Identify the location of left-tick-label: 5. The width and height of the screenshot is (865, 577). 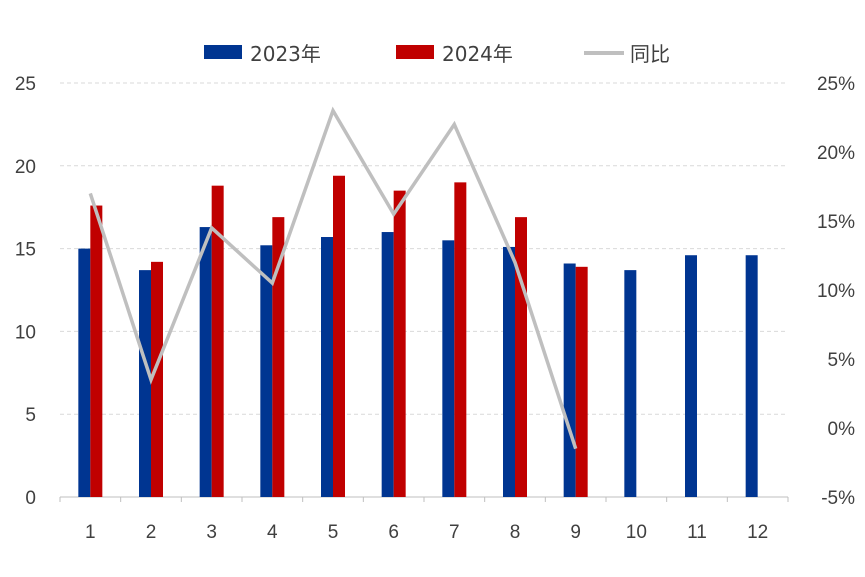
(30, 415).